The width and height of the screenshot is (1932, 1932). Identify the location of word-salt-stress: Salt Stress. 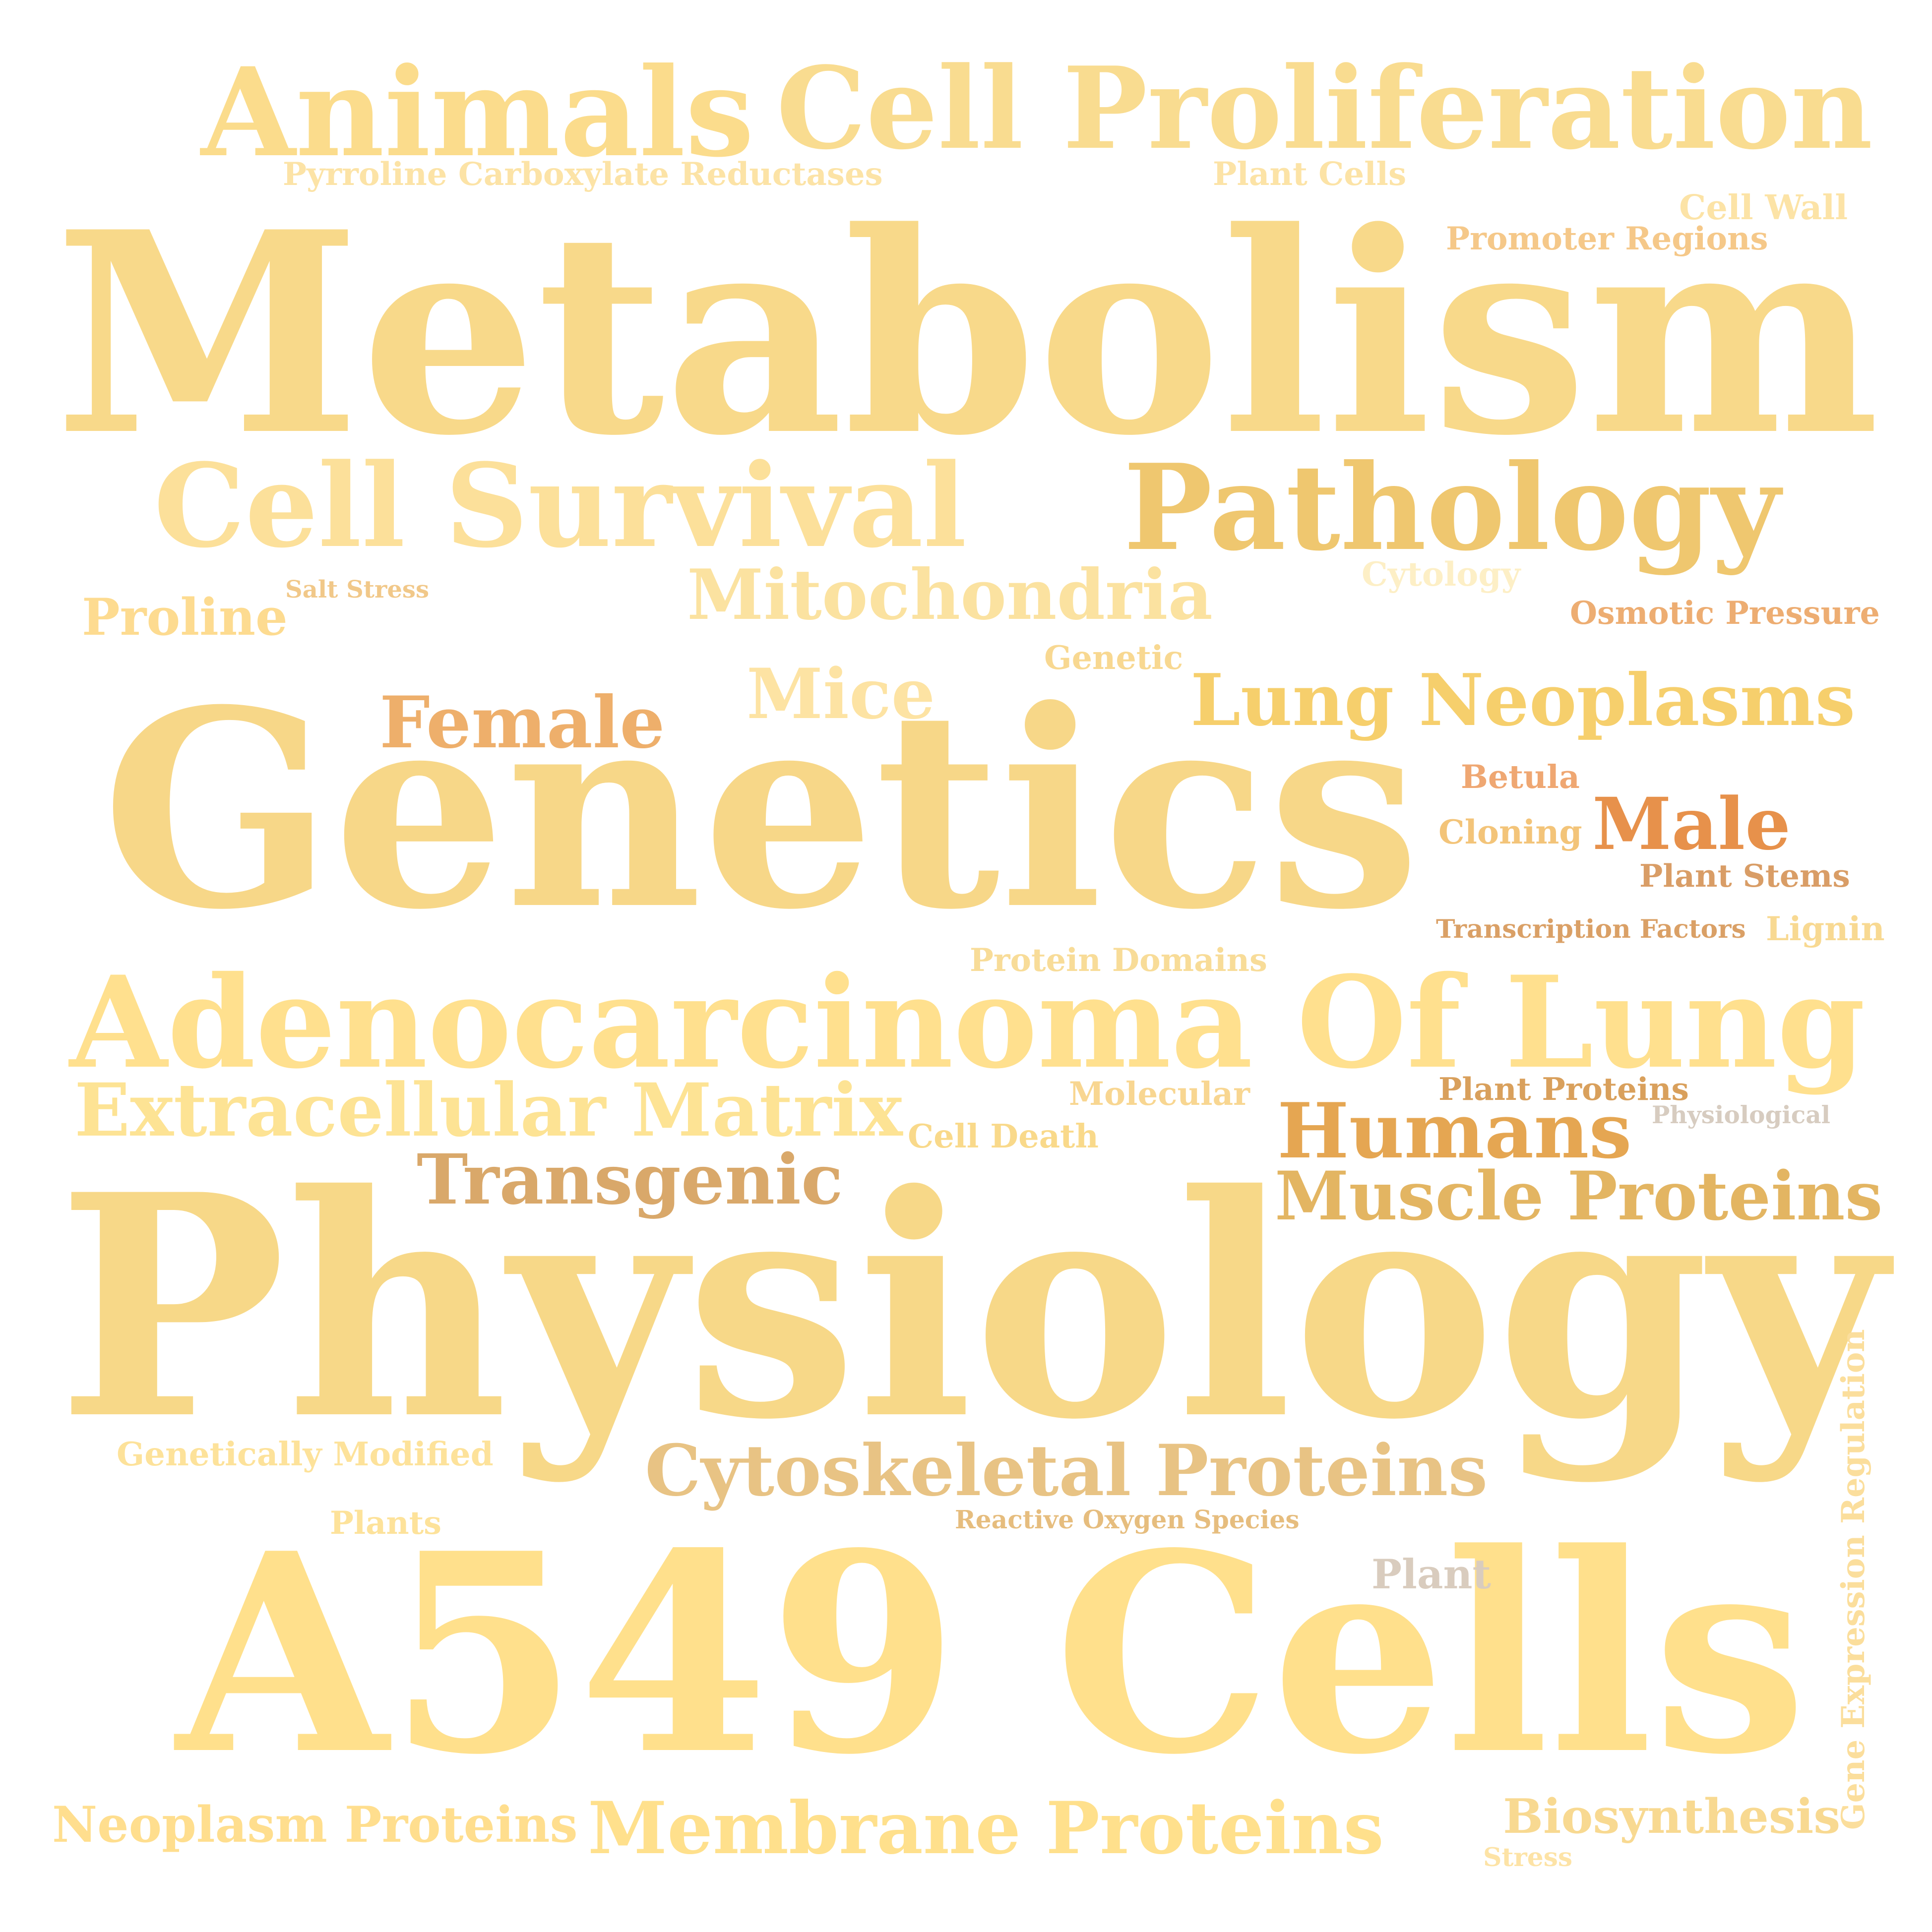
(357, 590).